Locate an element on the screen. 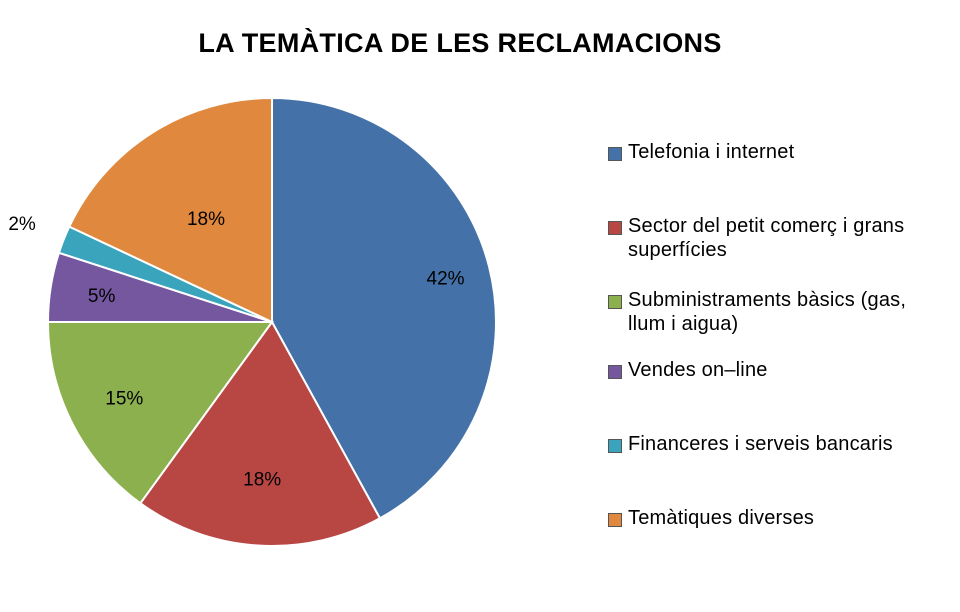  legend-item-5: Temàtiques diverses is located at coordinates (778, 518).